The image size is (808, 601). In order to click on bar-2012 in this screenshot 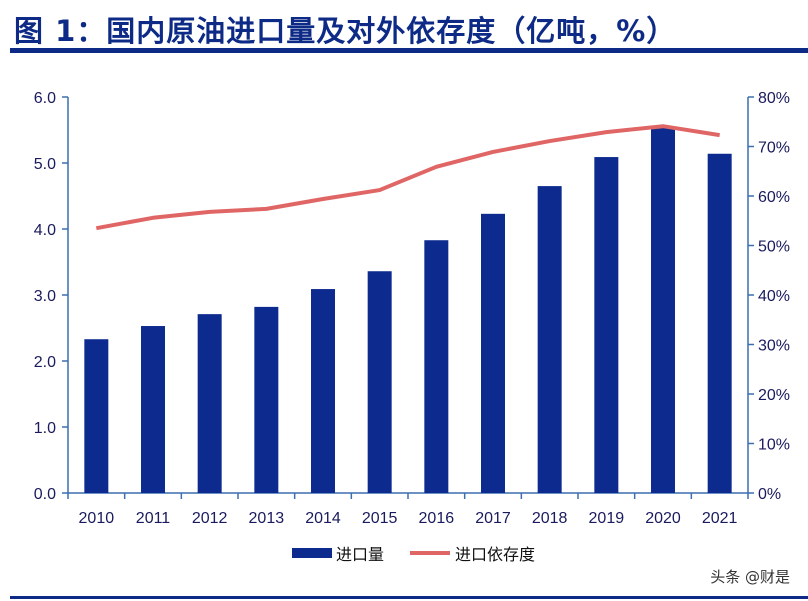, I will do `click(209, 403)`.